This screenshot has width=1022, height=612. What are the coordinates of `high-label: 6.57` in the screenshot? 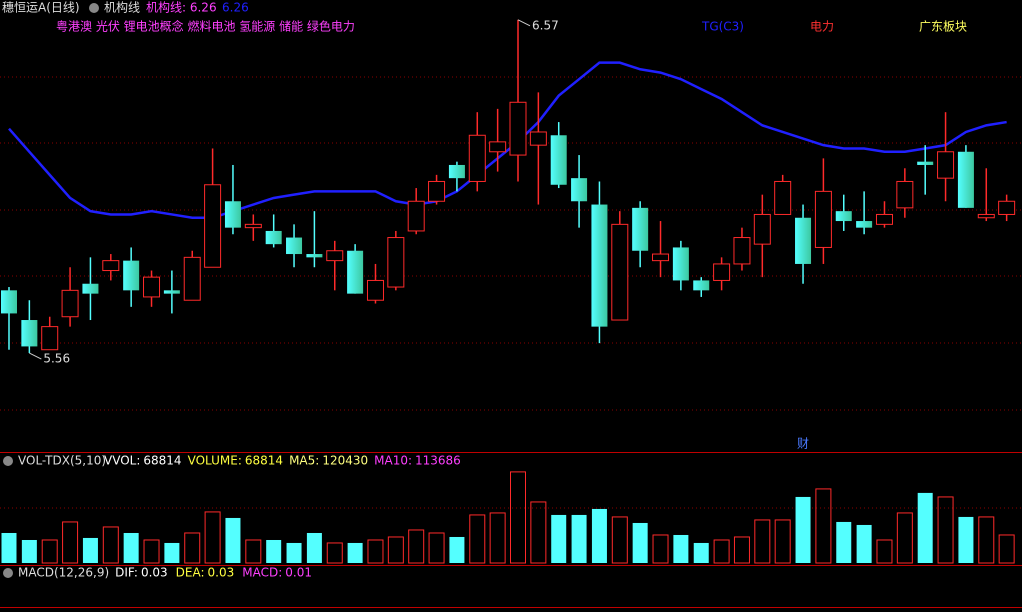 It's located at (545, 25).